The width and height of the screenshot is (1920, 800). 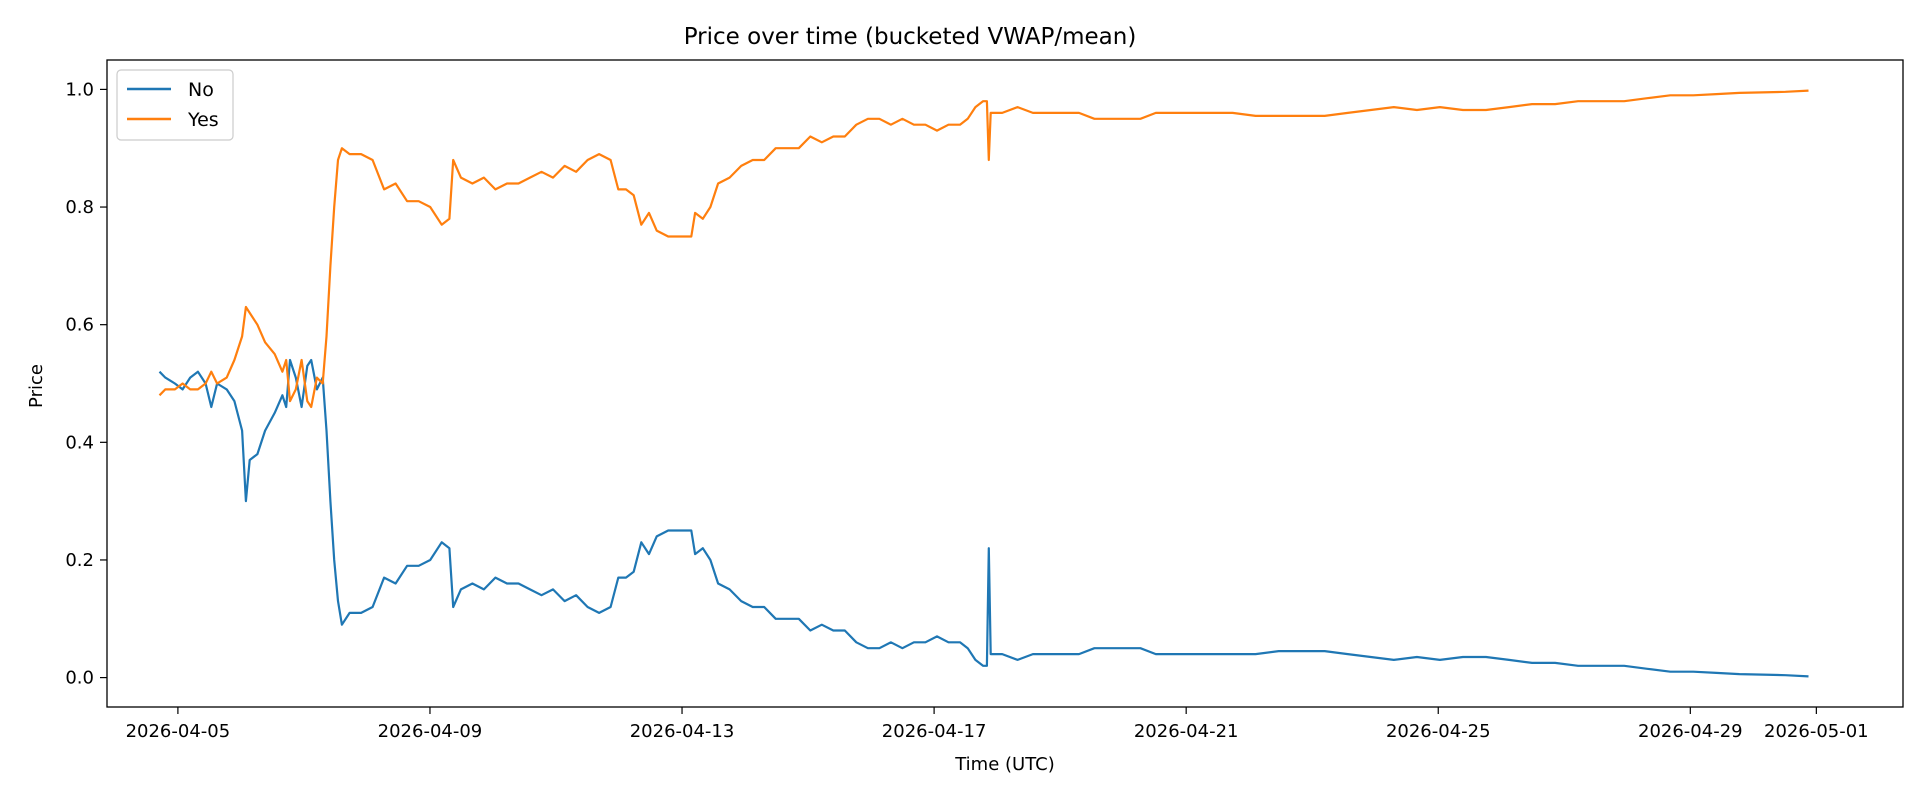 I want to click on x-tick-label: 2026-04-29, so click(x=1690, y=731).